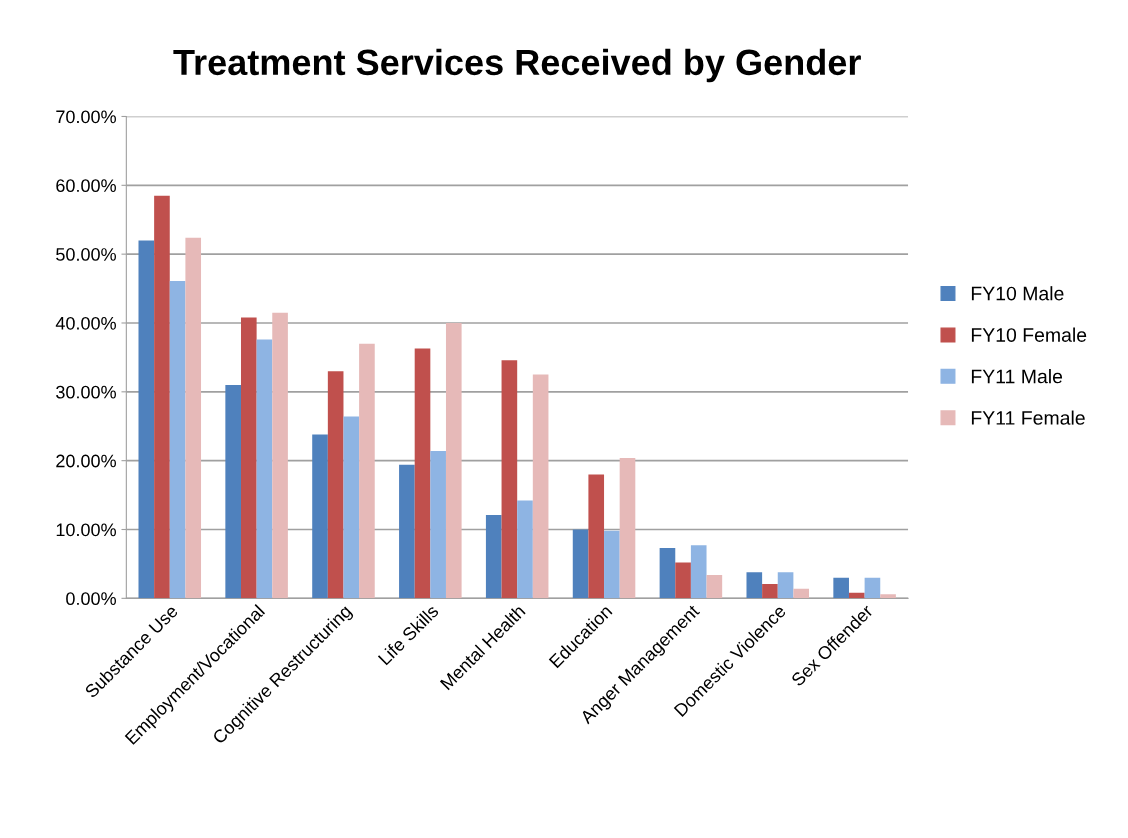  What do you see at coordinates (91, 599) in the screenshot?
I see `y-tick-label: 0.00%` at bounding box center [91, 599].